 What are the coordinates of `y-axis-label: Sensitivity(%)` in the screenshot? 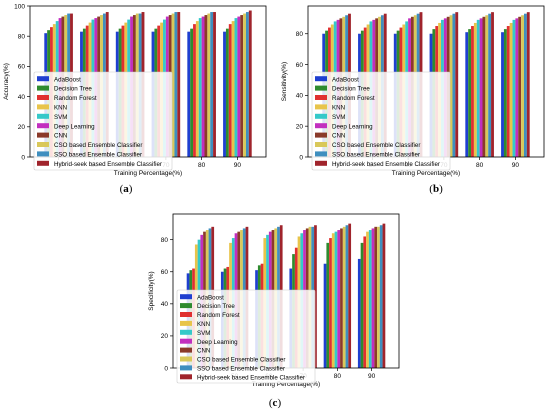 It's located at (284, 81).